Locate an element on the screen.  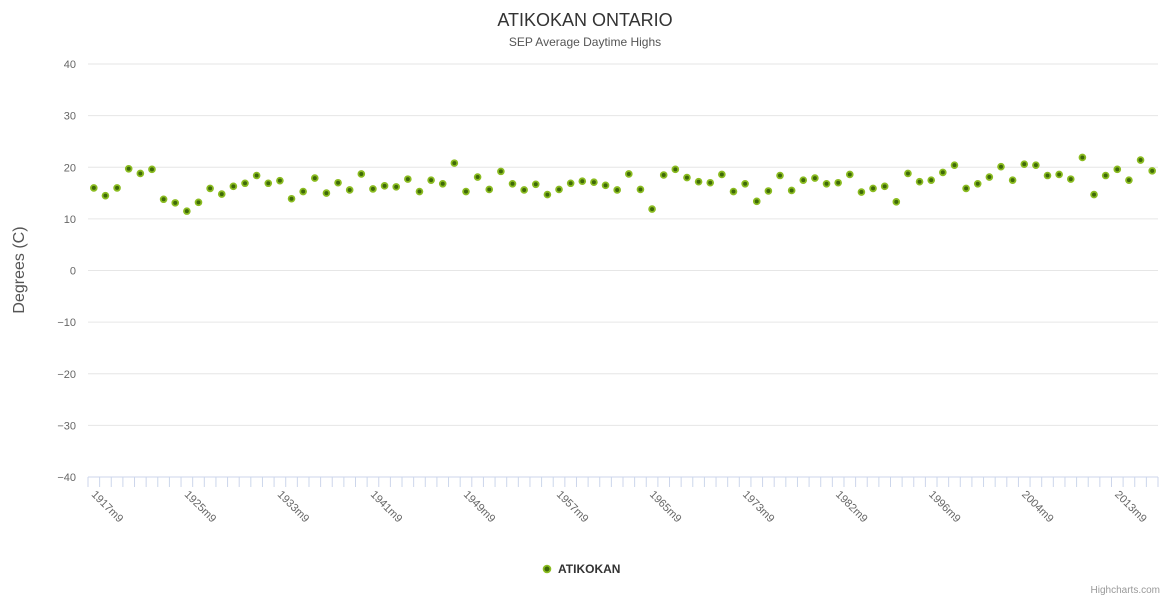
y-axis-label: 0 is located at coordinates (73, 272).